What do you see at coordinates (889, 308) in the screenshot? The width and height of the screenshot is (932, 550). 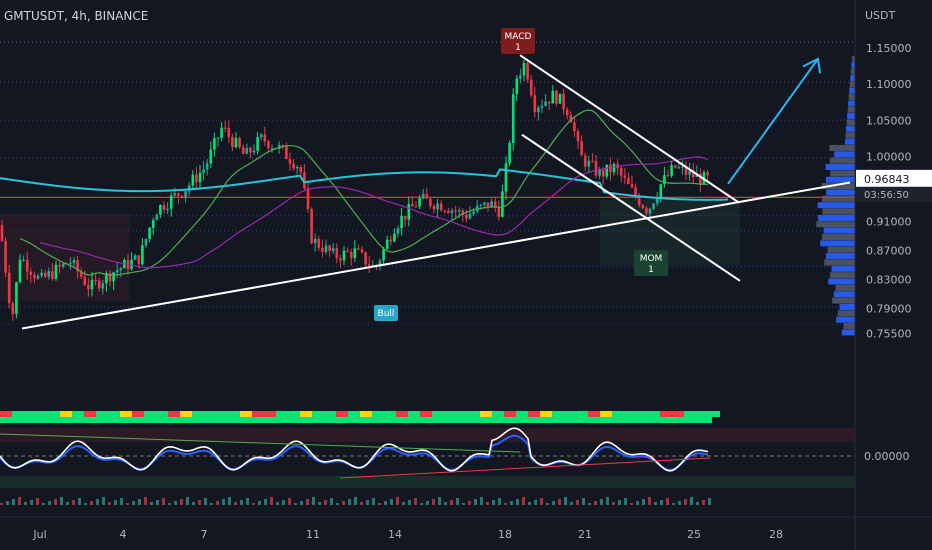 I see `y-tick-7: 0.79000` at bounding box center [889, 308].